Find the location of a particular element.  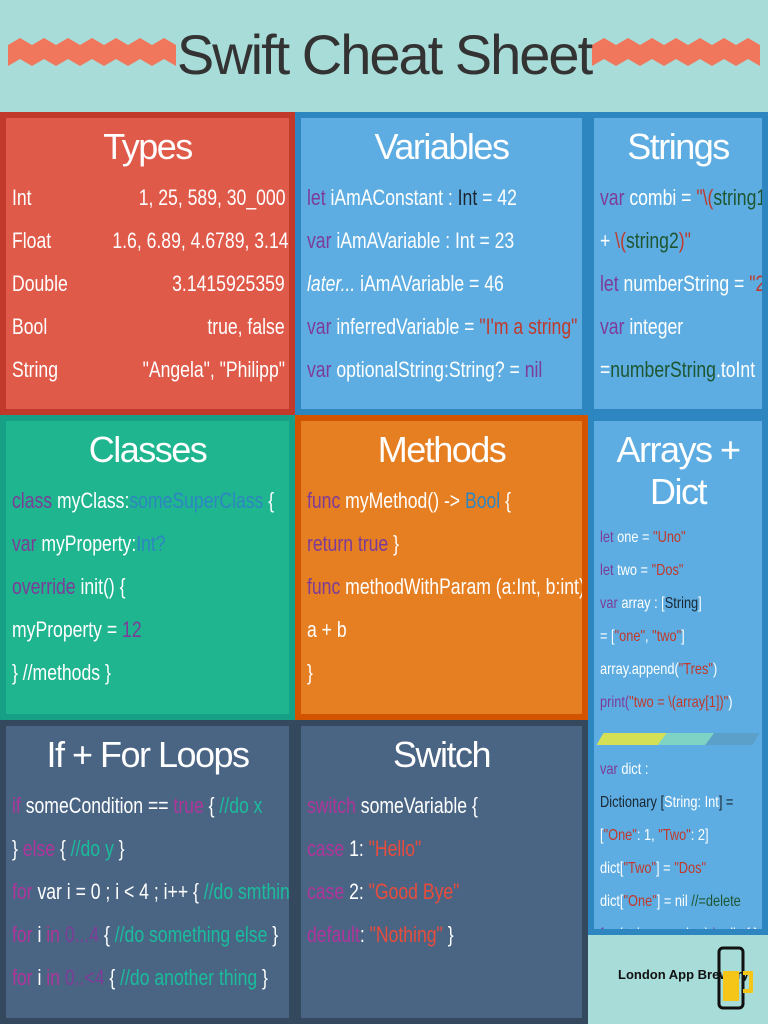

code-token: "Good Bye" is located at coordinates (414, 891).